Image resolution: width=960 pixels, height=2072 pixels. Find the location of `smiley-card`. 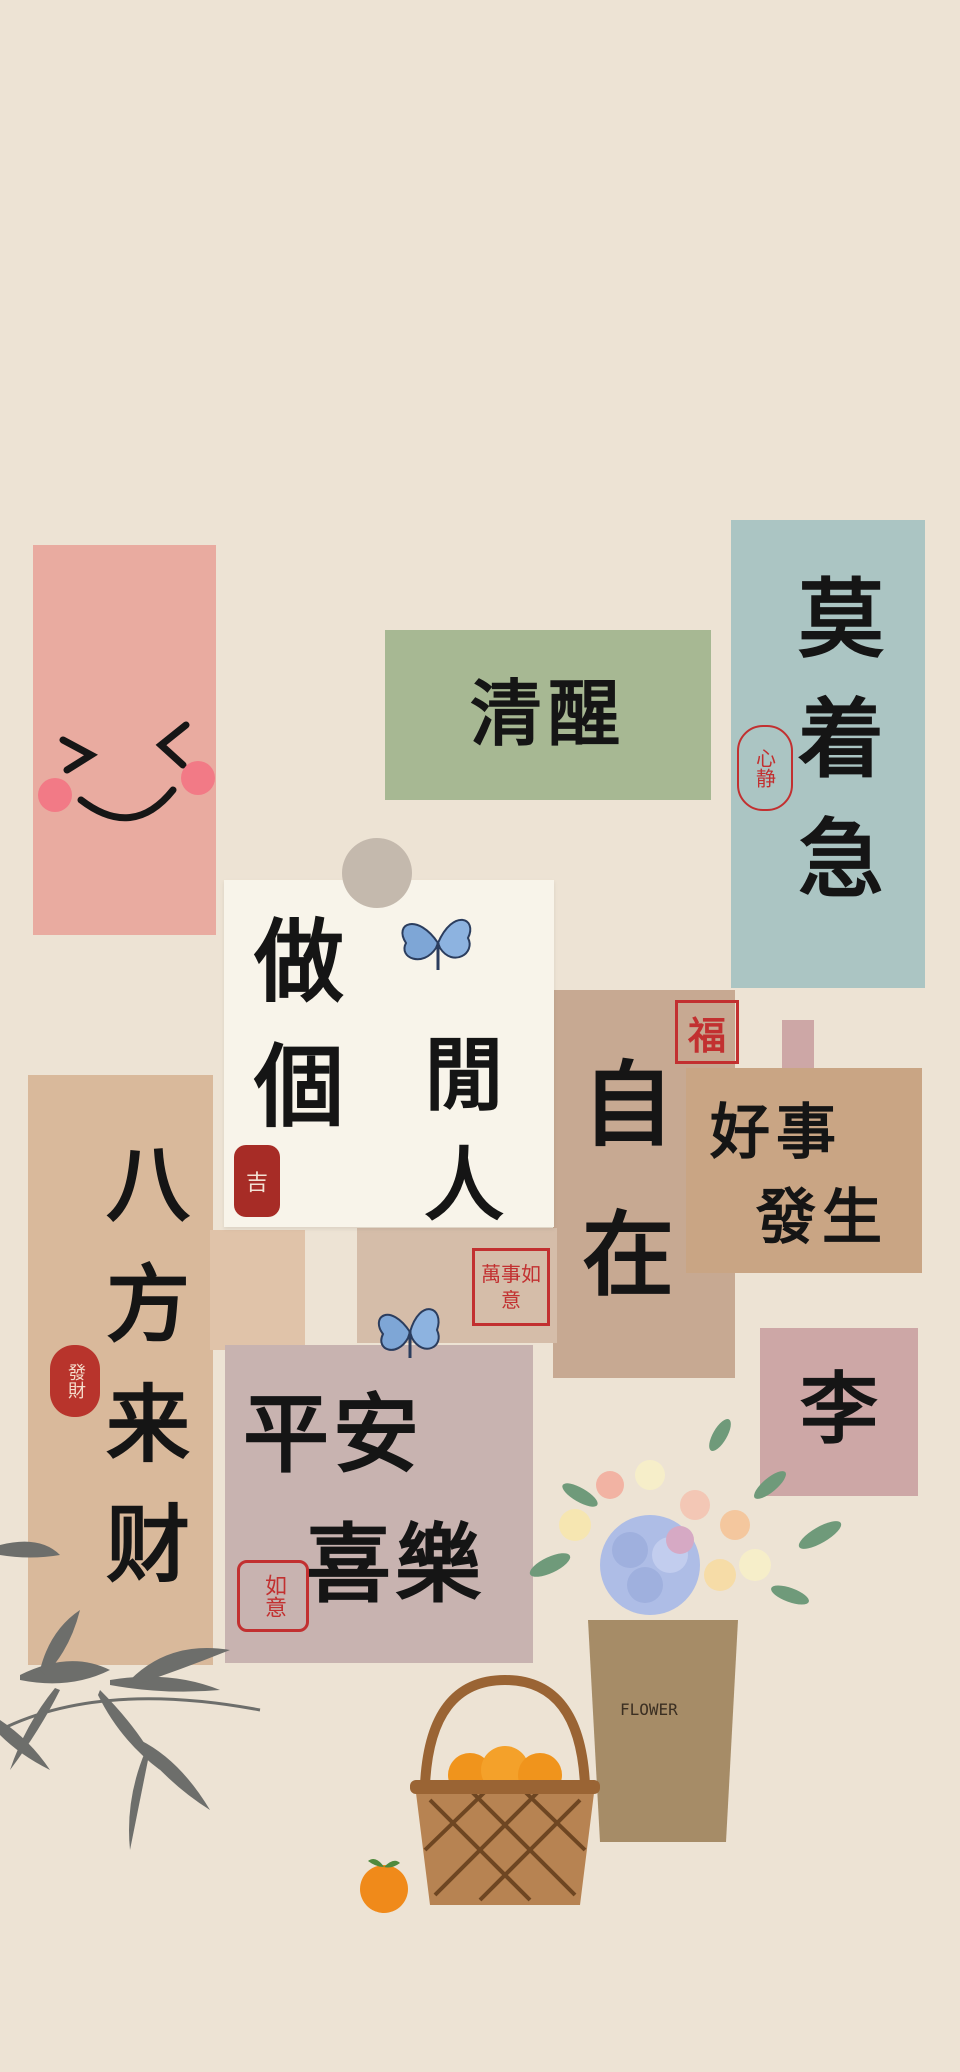

smiley-card is located at coordinates (124, 740).